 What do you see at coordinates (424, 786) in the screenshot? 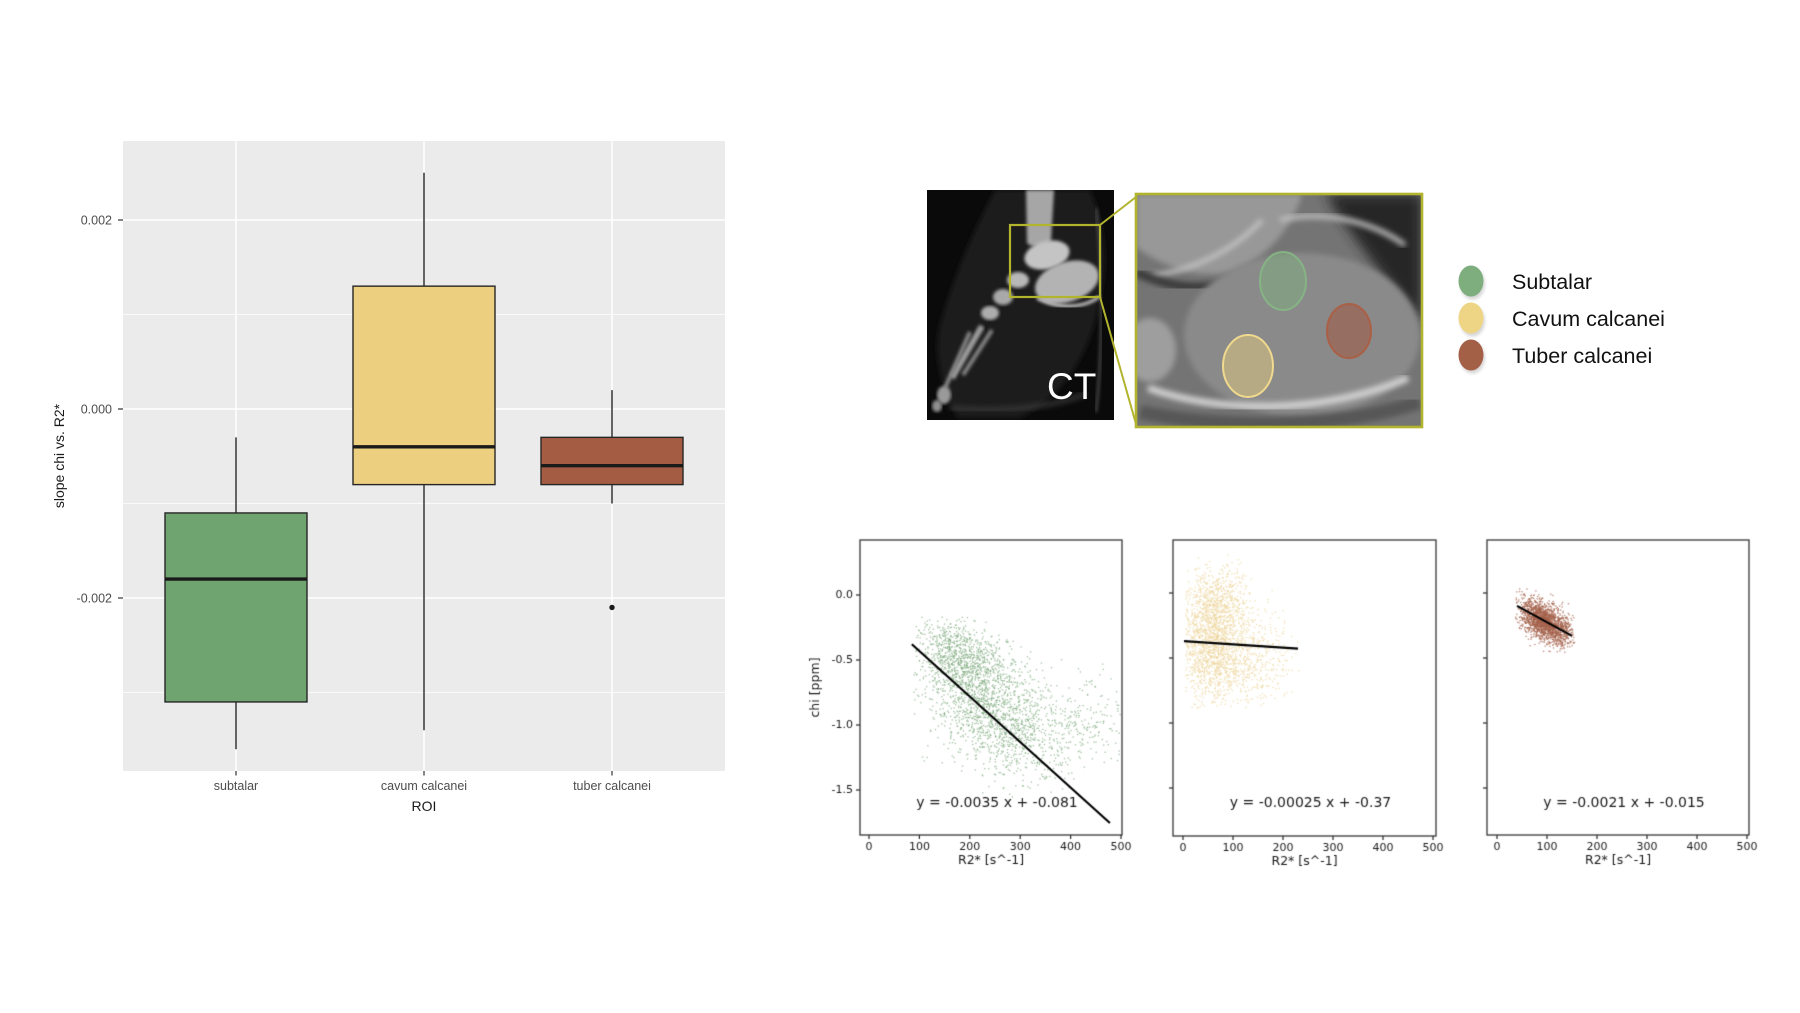
I see `x-tick-label: cavum calcanei` at bounding box center [424, 786].